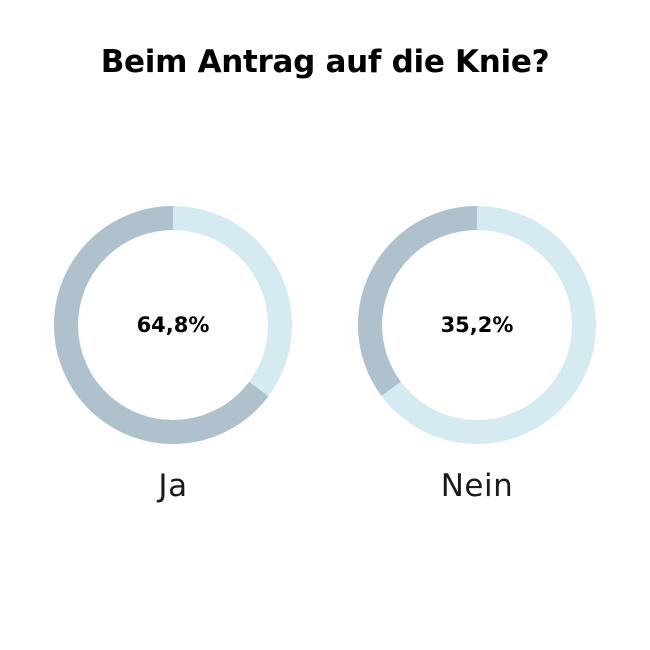 The image size is (650, 650). I want to click on chart-title: Beim Antrag auf die Knie?, so click(325, 62).